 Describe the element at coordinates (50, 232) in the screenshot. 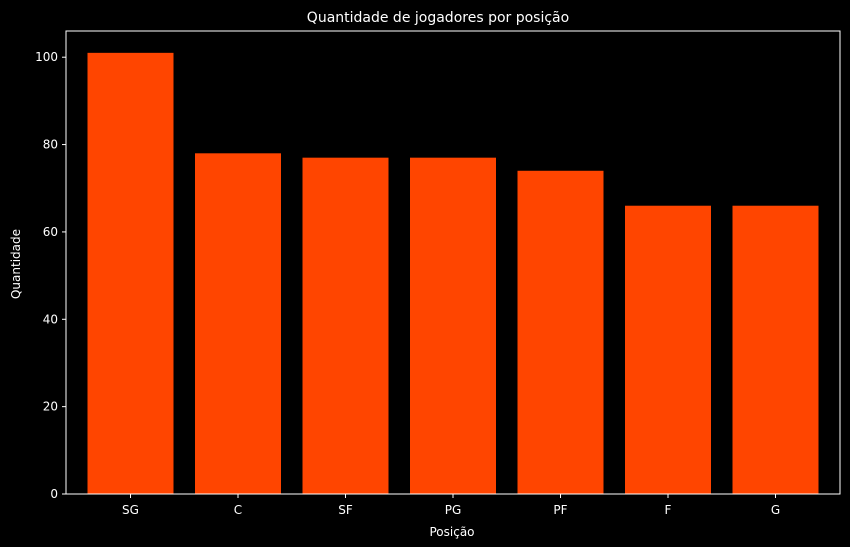

I see `y-tick-label: 60` at that location.